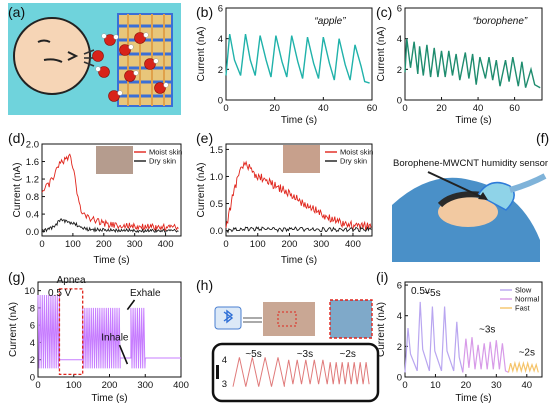 This screenshot has width=550, height=405. I want to click on chart-b: 0 20 40 60 0 2 4 6 Time (s) Current (nA) “apple”, so click(286, 65).